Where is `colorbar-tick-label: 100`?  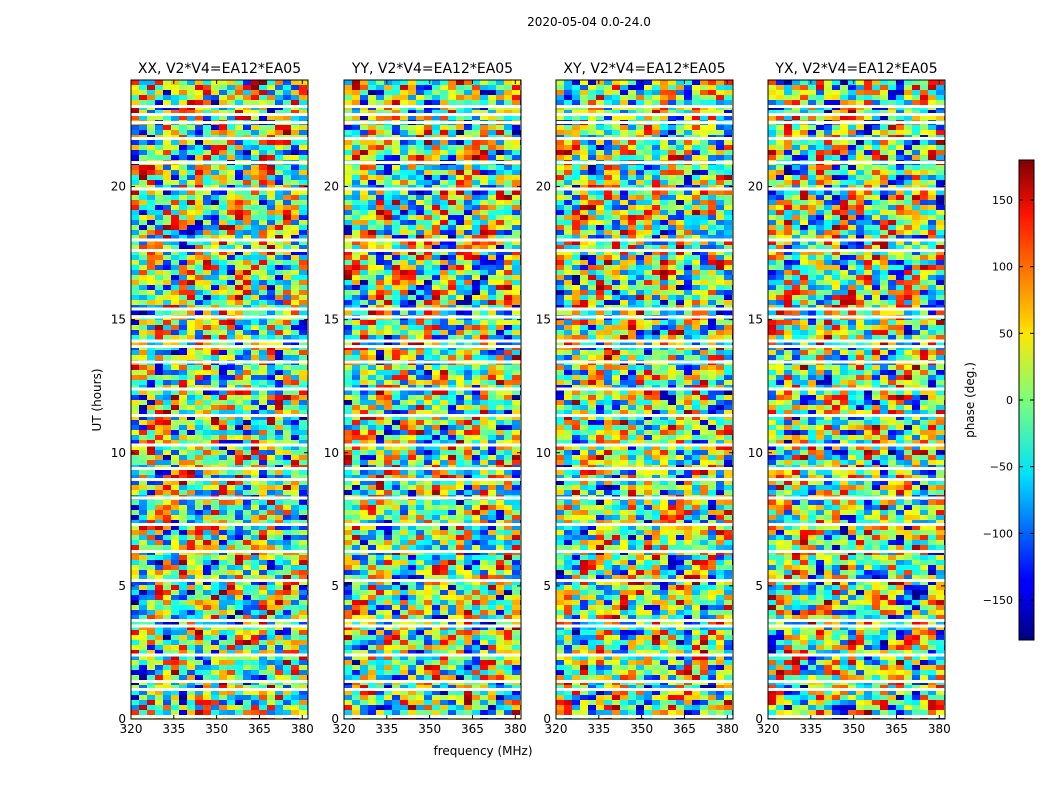 colorbar-tick-label: 100 is located at coordinates (1002, 267).